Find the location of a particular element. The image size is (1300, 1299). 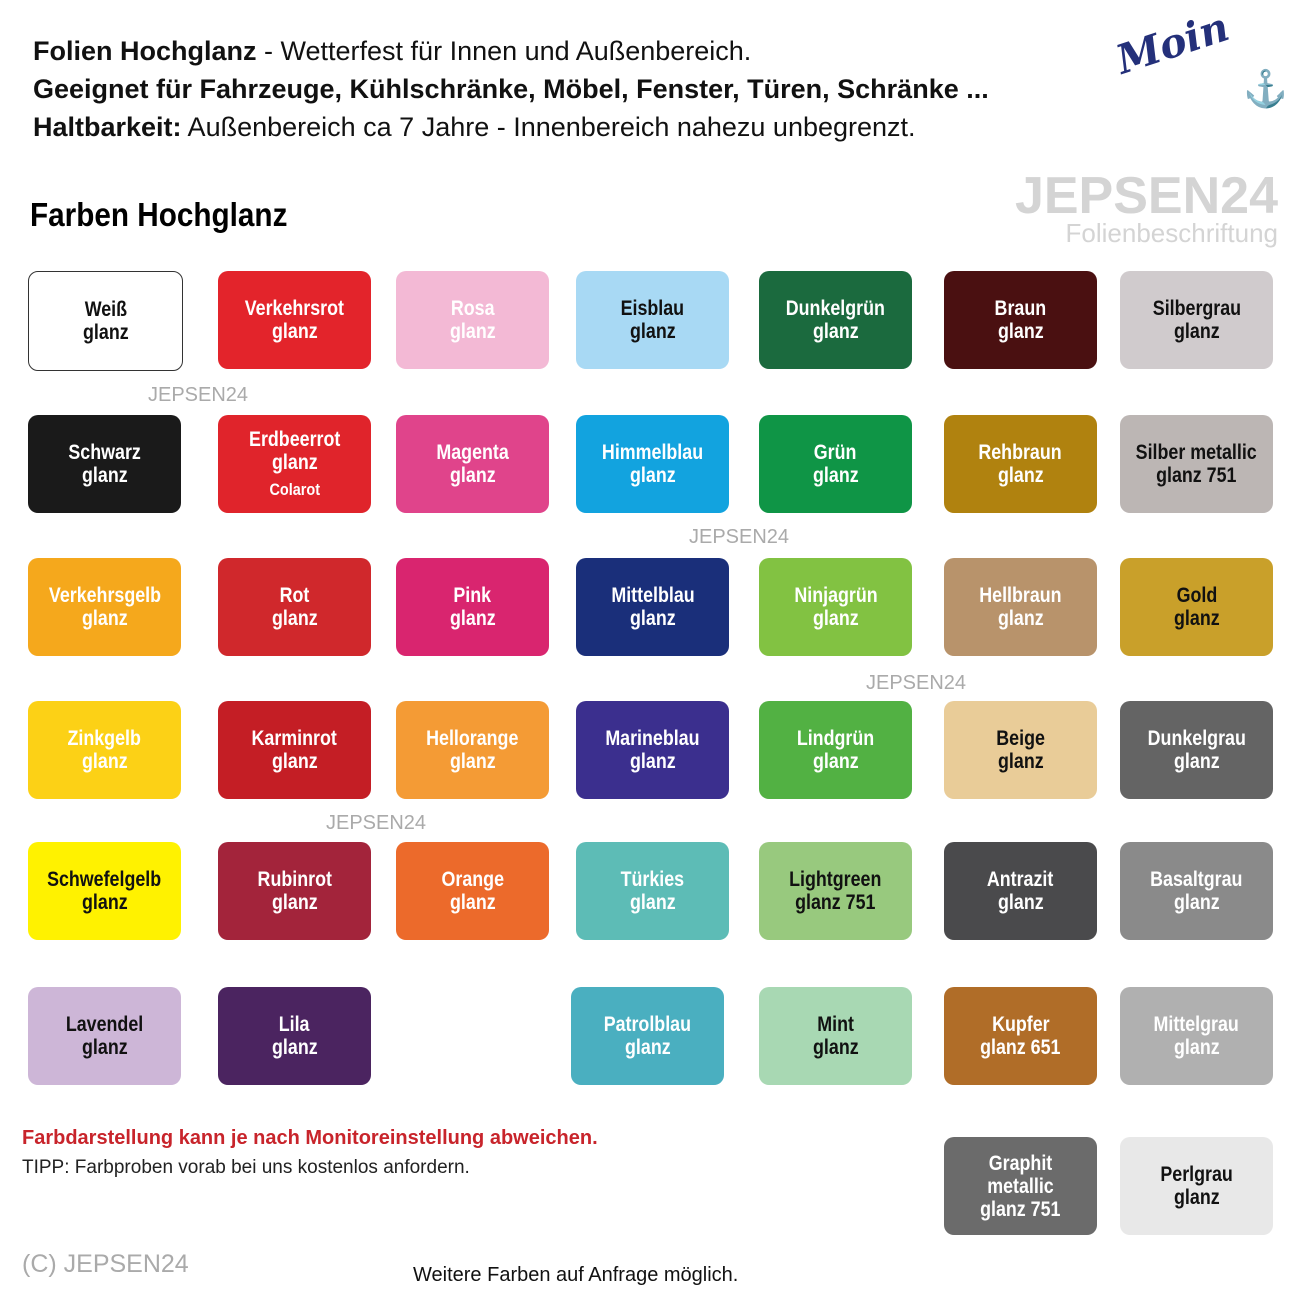

swatch-t-rkies: Türkies glanz is located at coordinates (652, 891).